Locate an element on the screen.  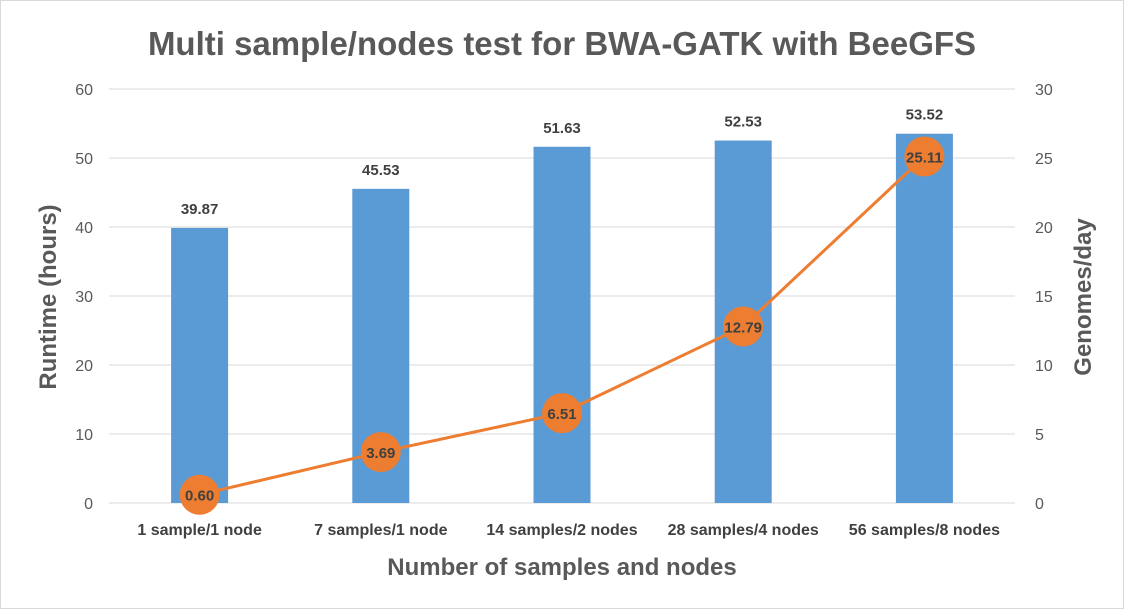
right-tick-label: 0 is located at coordinates (1039, 504).